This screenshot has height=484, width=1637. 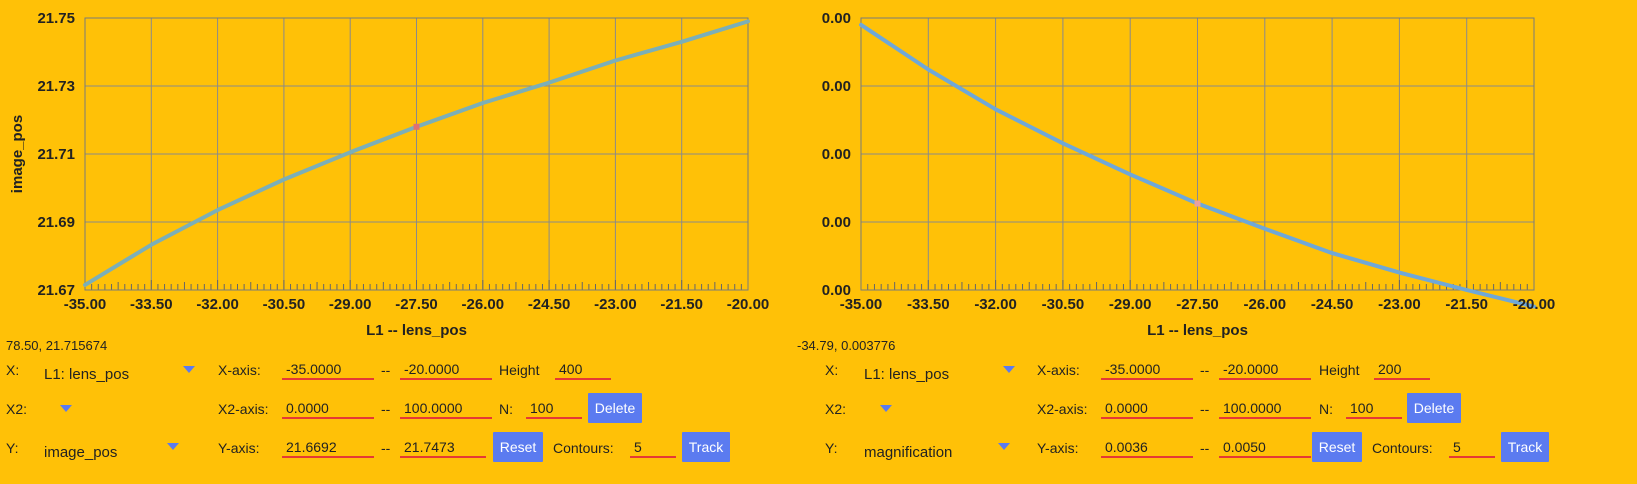 What do you see at coordinates (56, 290) in the screenshot?
I see `y-tick-label: 21.67` at bounding box center [56, 290].